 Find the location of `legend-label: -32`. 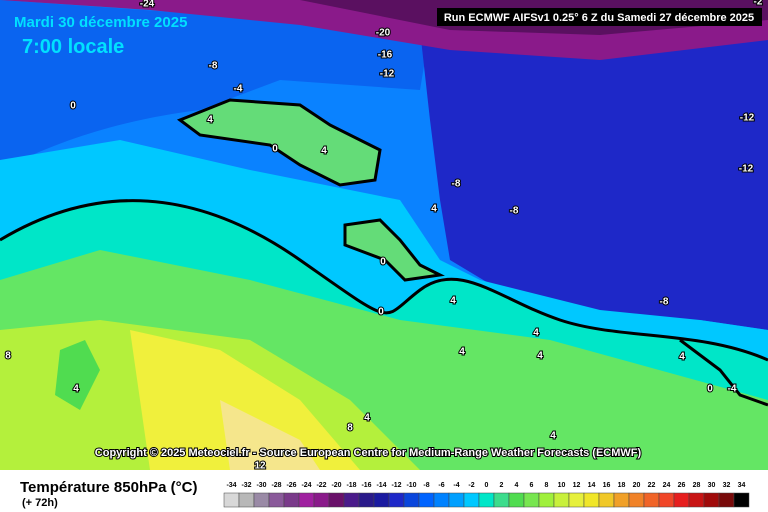

legend-label: -32 is located at coordinates (246, 485).